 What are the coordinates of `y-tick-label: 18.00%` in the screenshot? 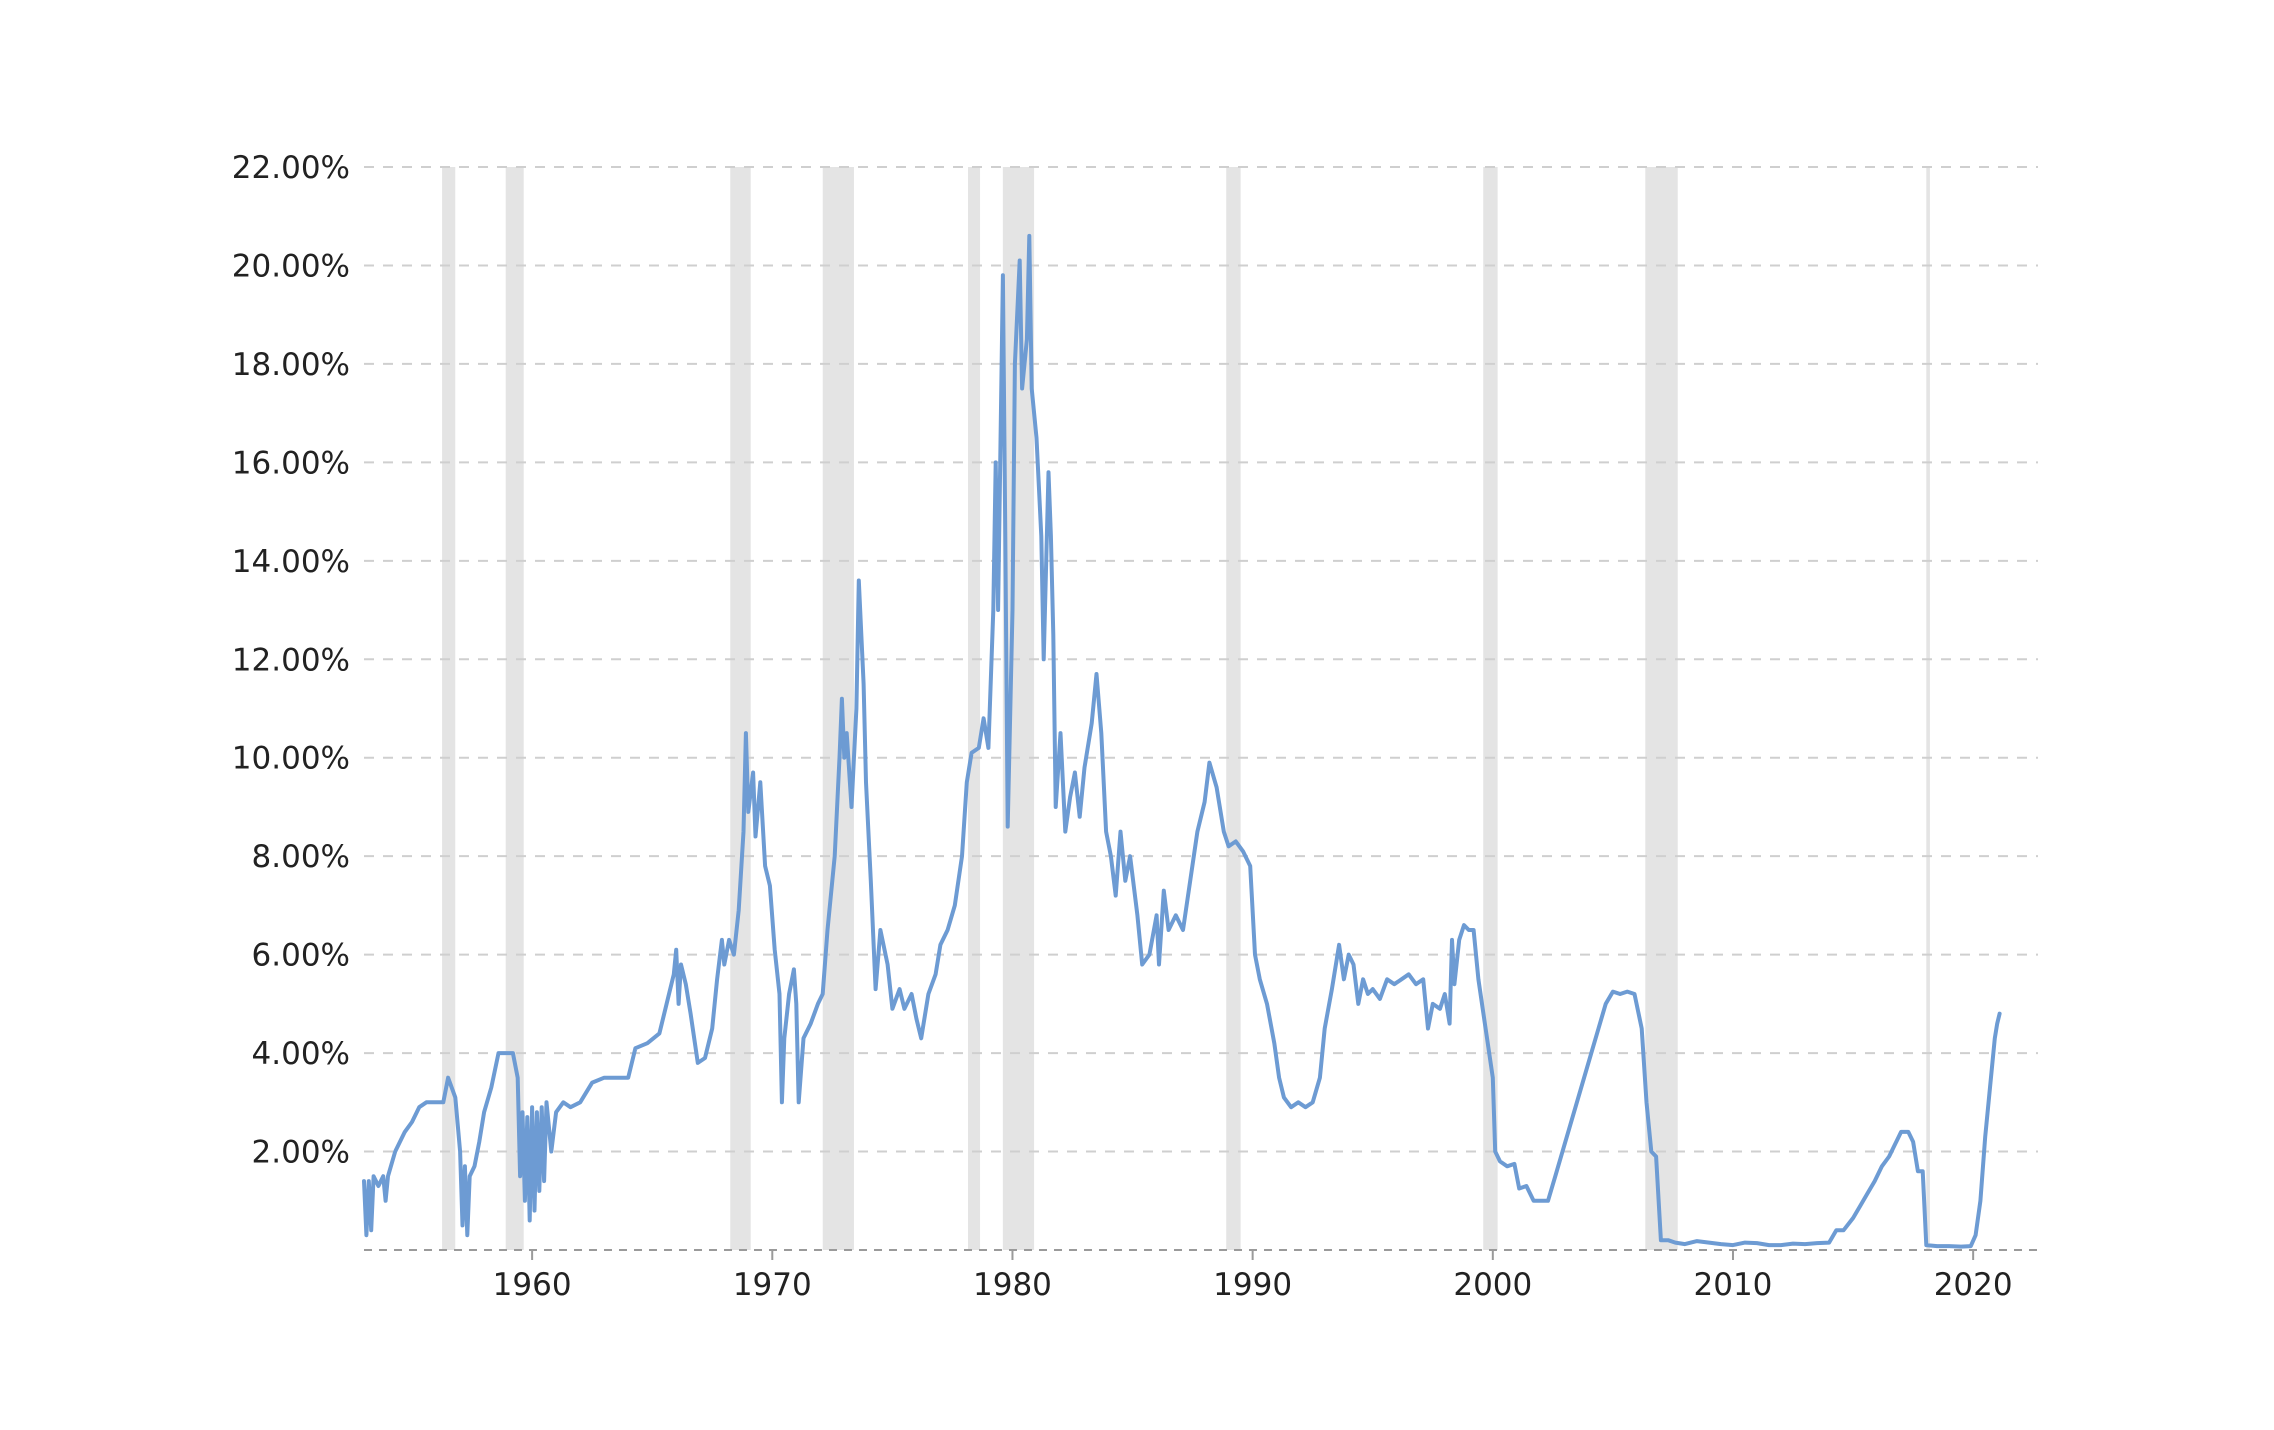 It's located at (291, 365).